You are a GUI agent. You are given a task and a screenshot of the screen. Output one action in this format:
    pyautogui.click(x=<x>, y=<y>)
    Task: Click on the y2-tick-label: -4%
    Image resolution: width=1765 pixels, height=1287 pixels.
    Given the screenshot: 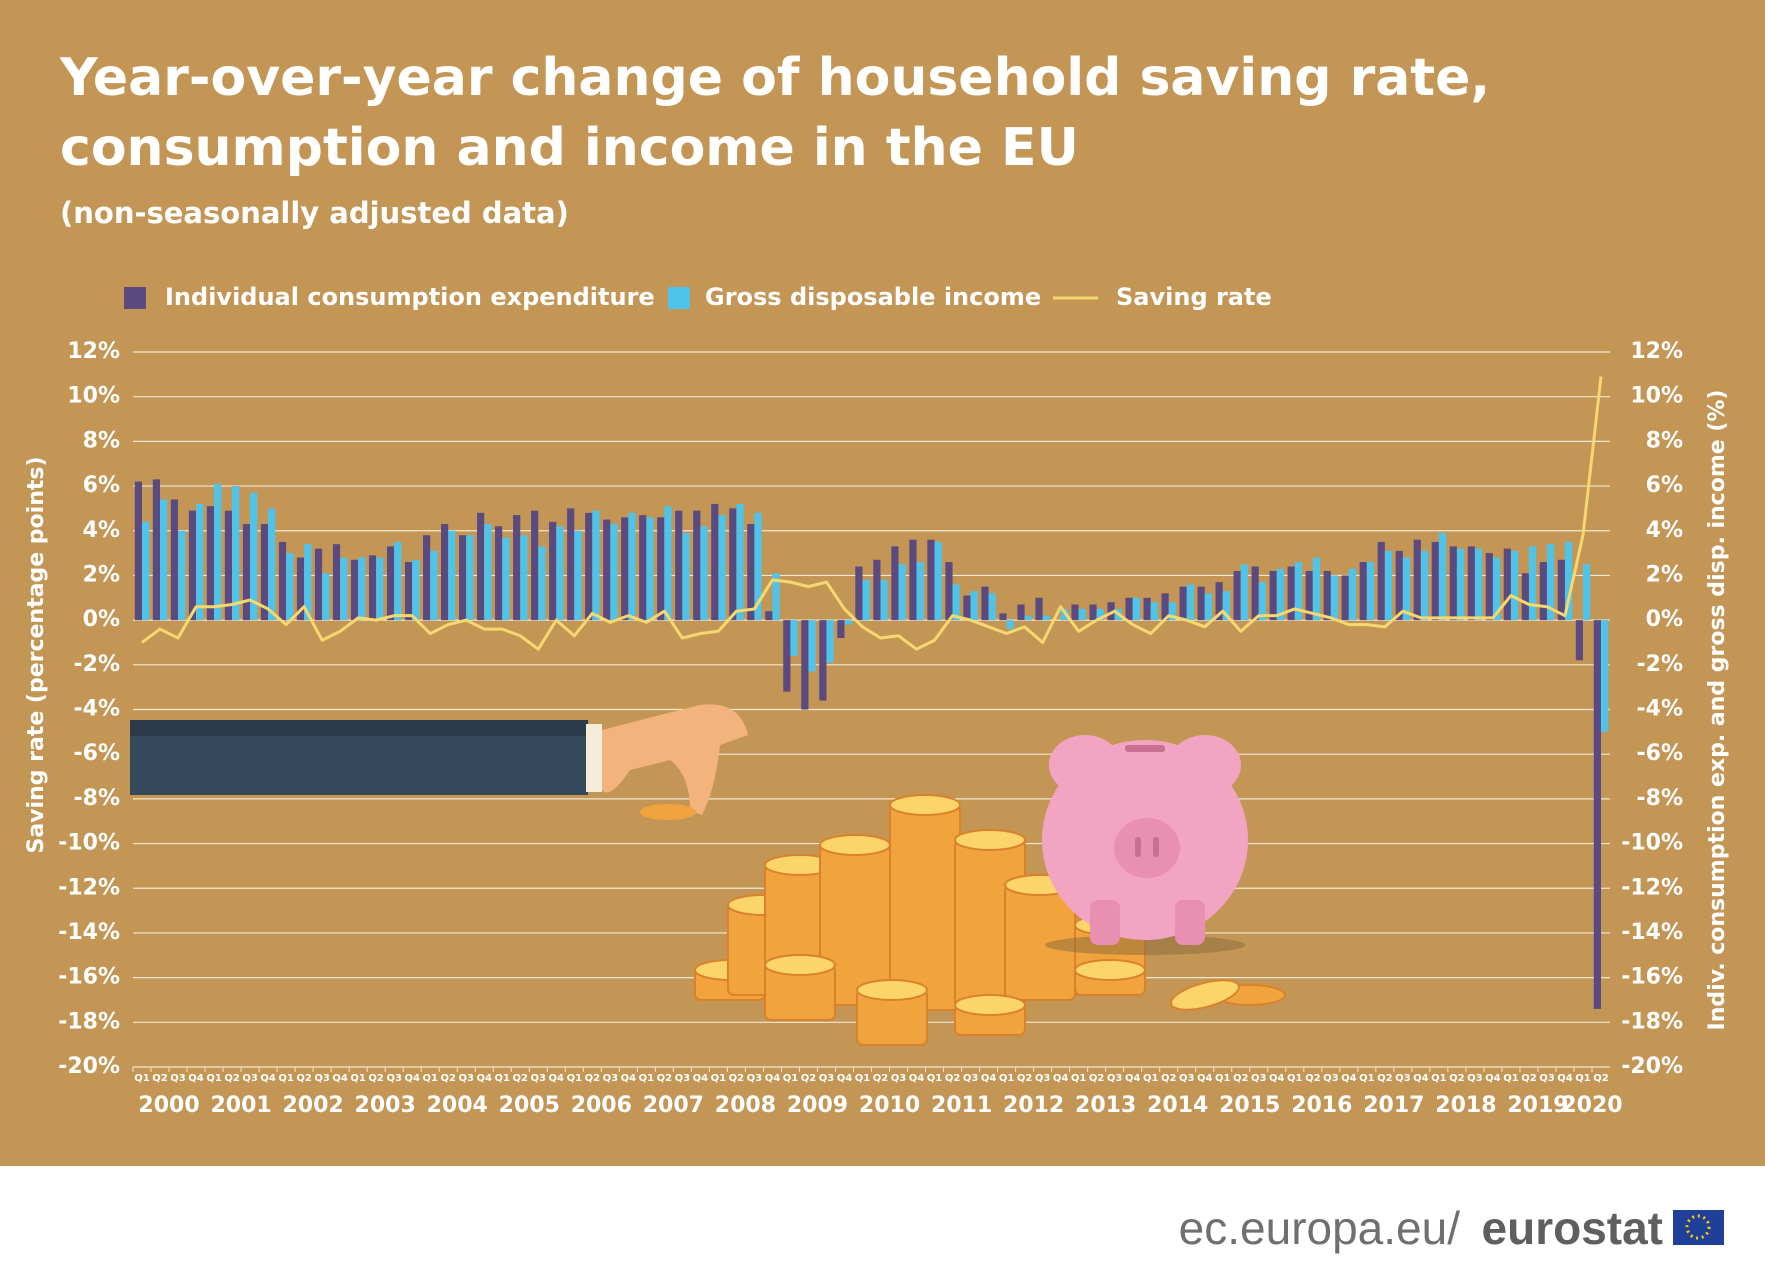 What is the action you would take?
    pyautogui.click(x=1660, y=709)
    